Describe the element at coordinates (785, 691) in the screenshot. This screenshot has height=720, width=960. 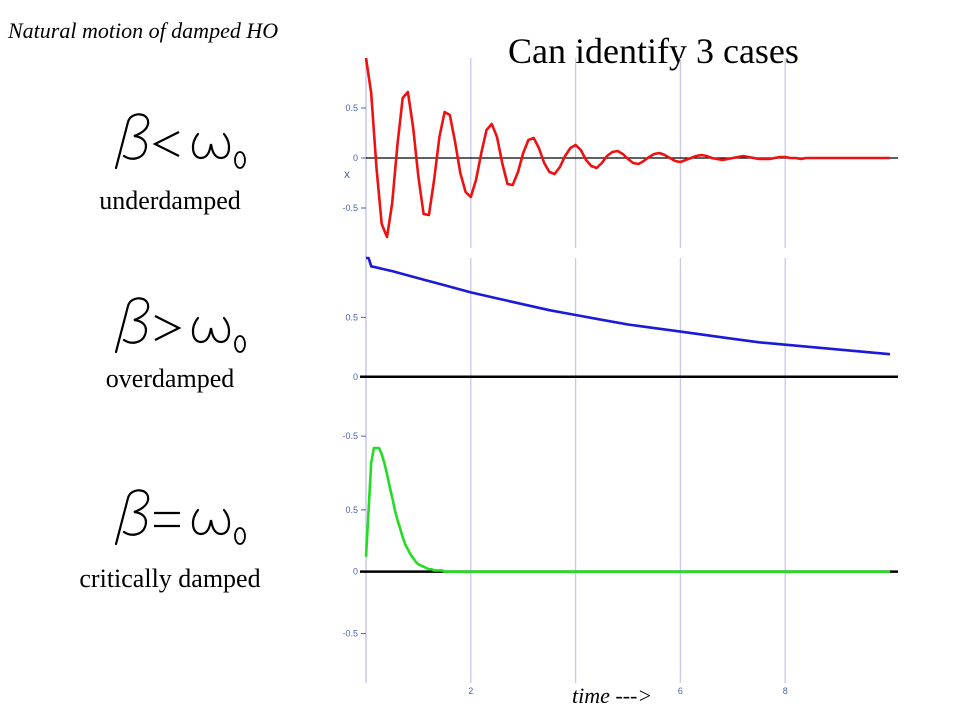
I see `x-tick-label-4: 8` at that location.